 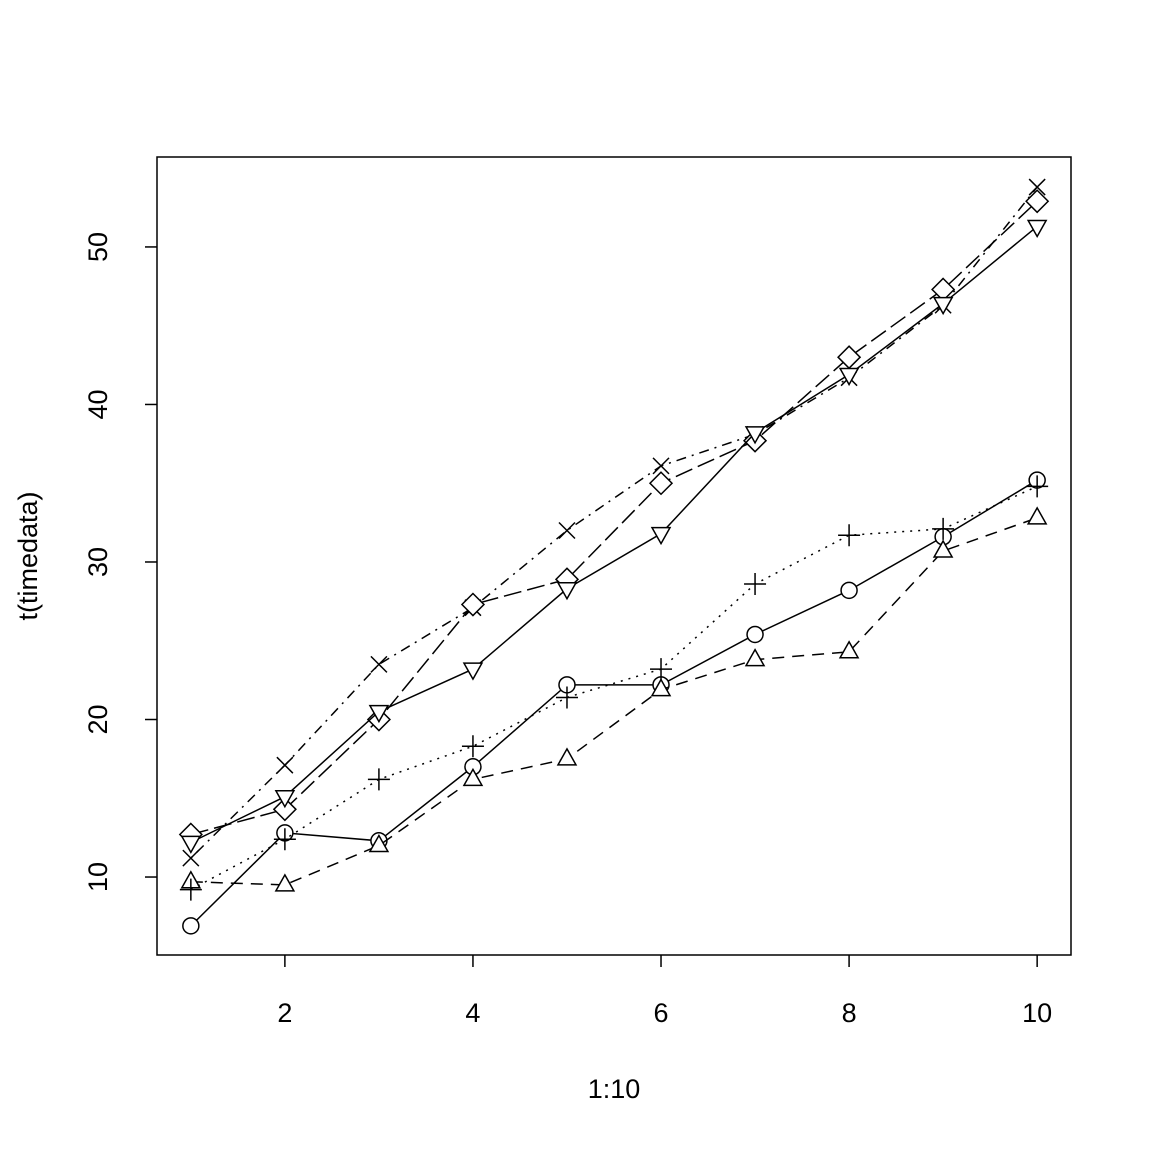 I want to click on x-tick-label: 4, so click(x=472, y=1013).